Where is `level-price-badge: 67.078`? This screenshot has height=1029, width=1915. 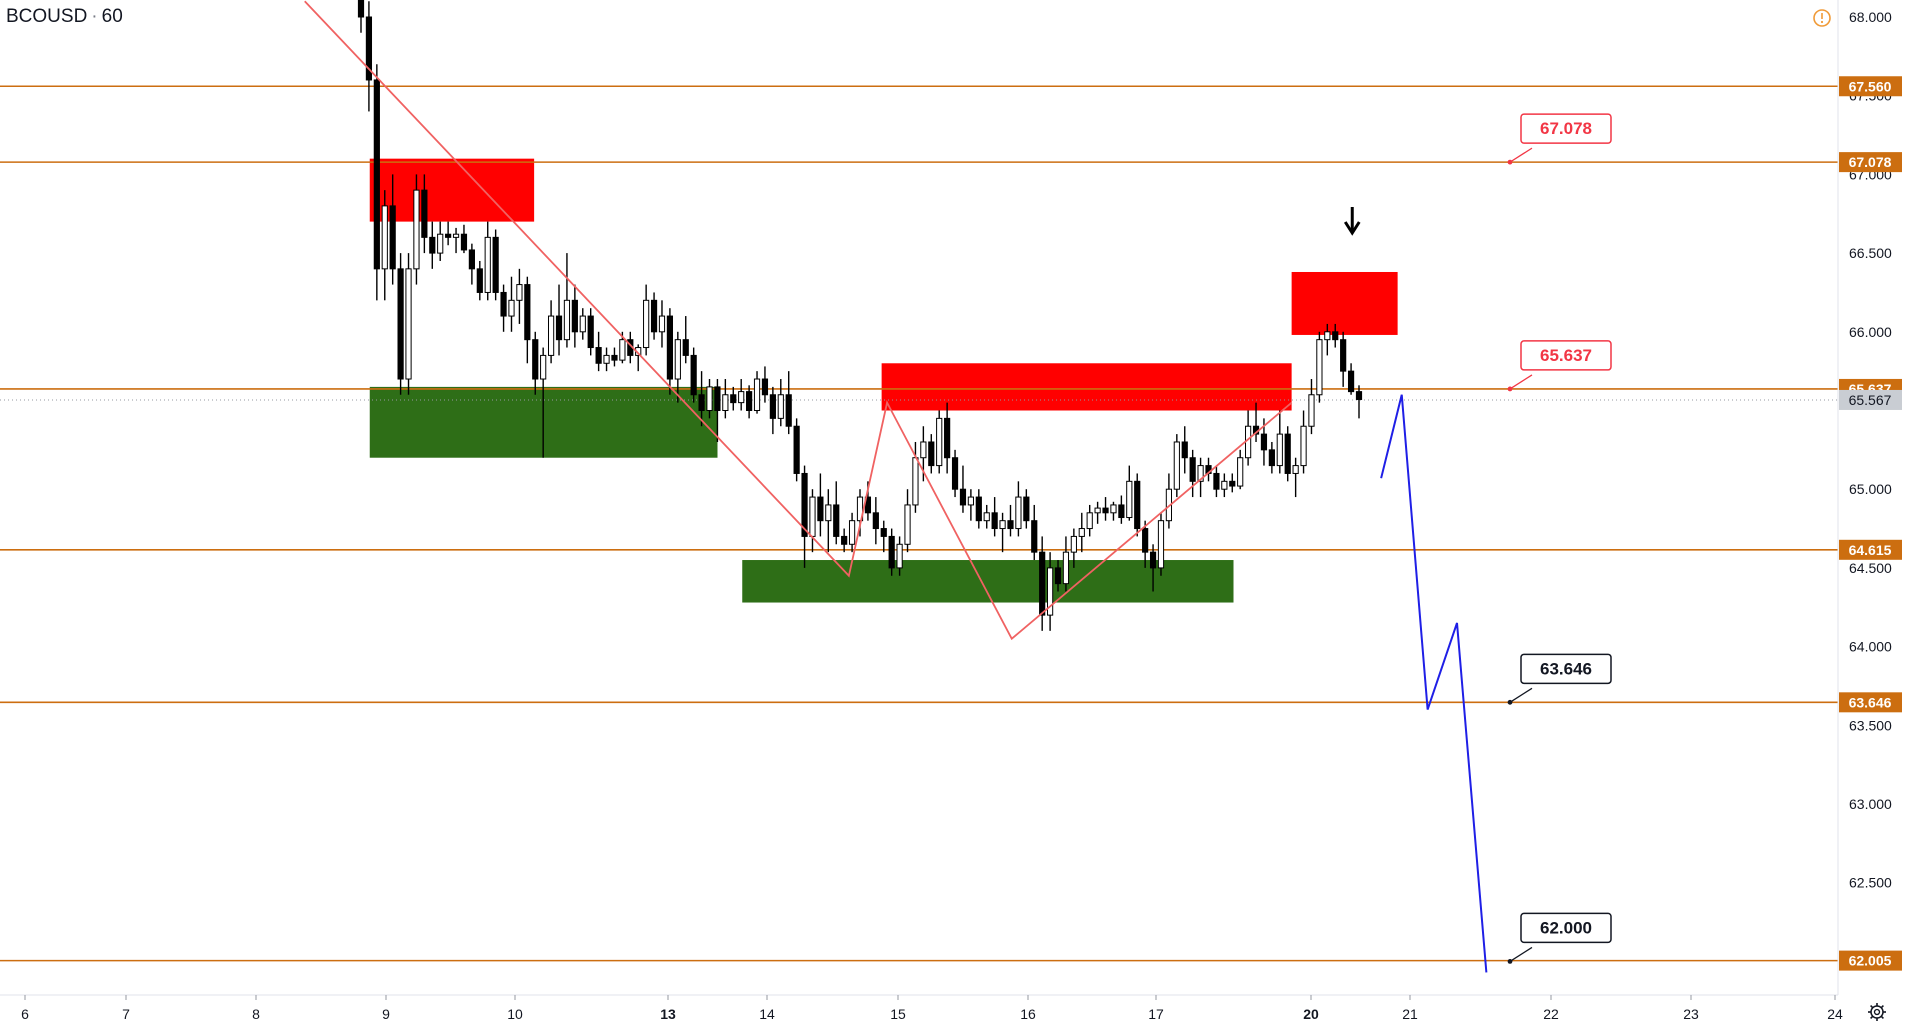 level-price-badge: 67.078 is located at coordinates (1870, 162).